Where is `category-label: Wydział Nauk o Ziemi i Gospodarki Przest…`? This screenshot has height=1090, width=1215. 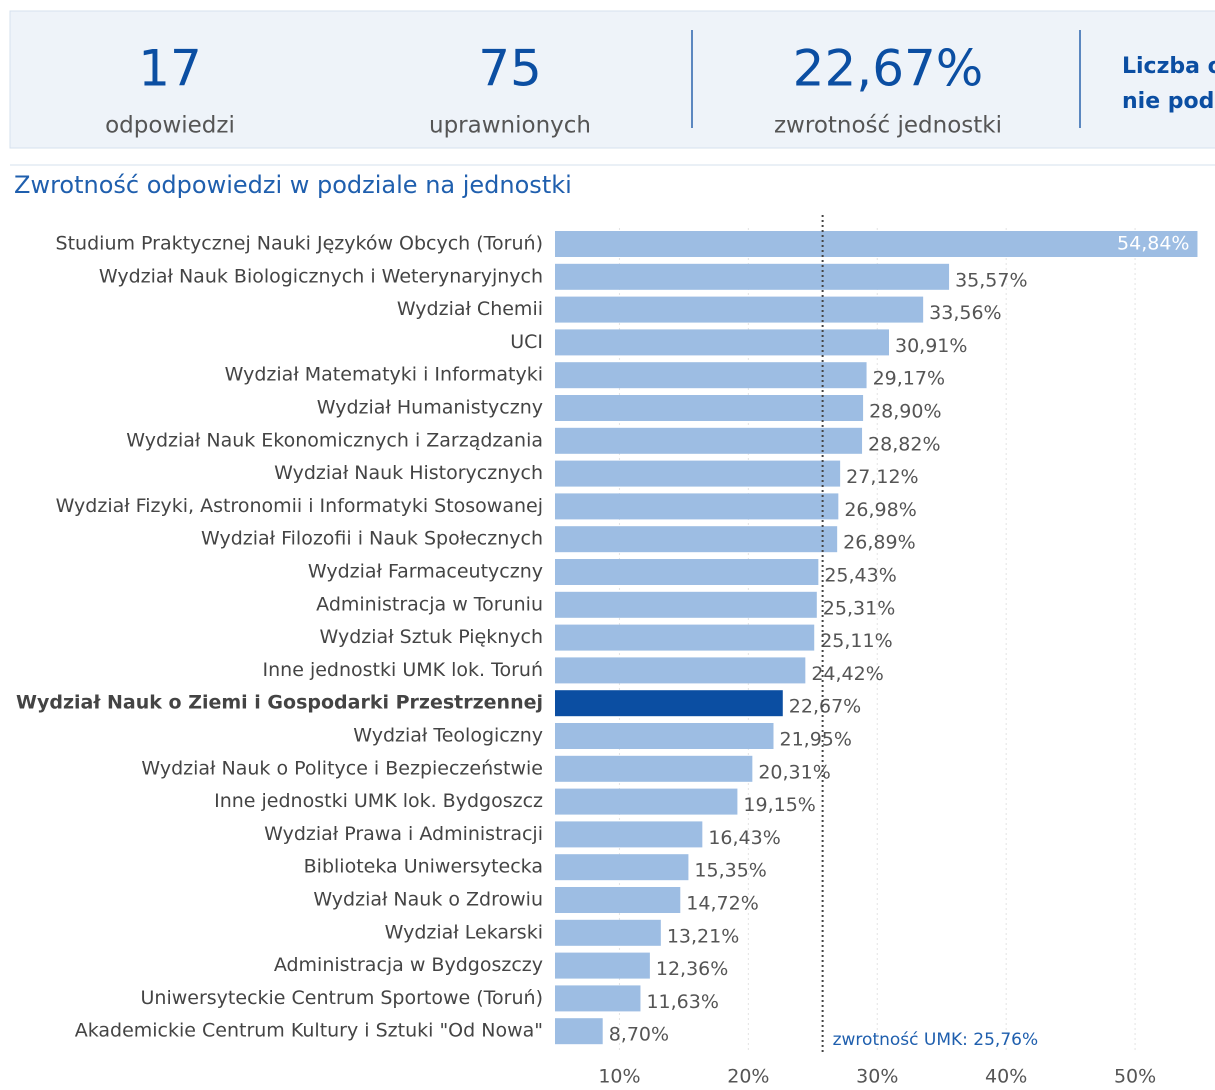
category-label: Wydział Nauk o Ziemi i Gospodarki Przest… is located at coordinates (279, 703).